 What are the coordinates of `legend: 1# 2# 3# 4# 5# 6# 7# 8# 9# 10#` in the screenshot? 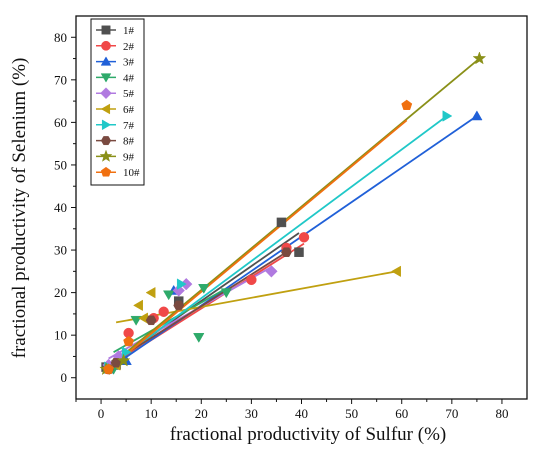 It's located at (117, 102).